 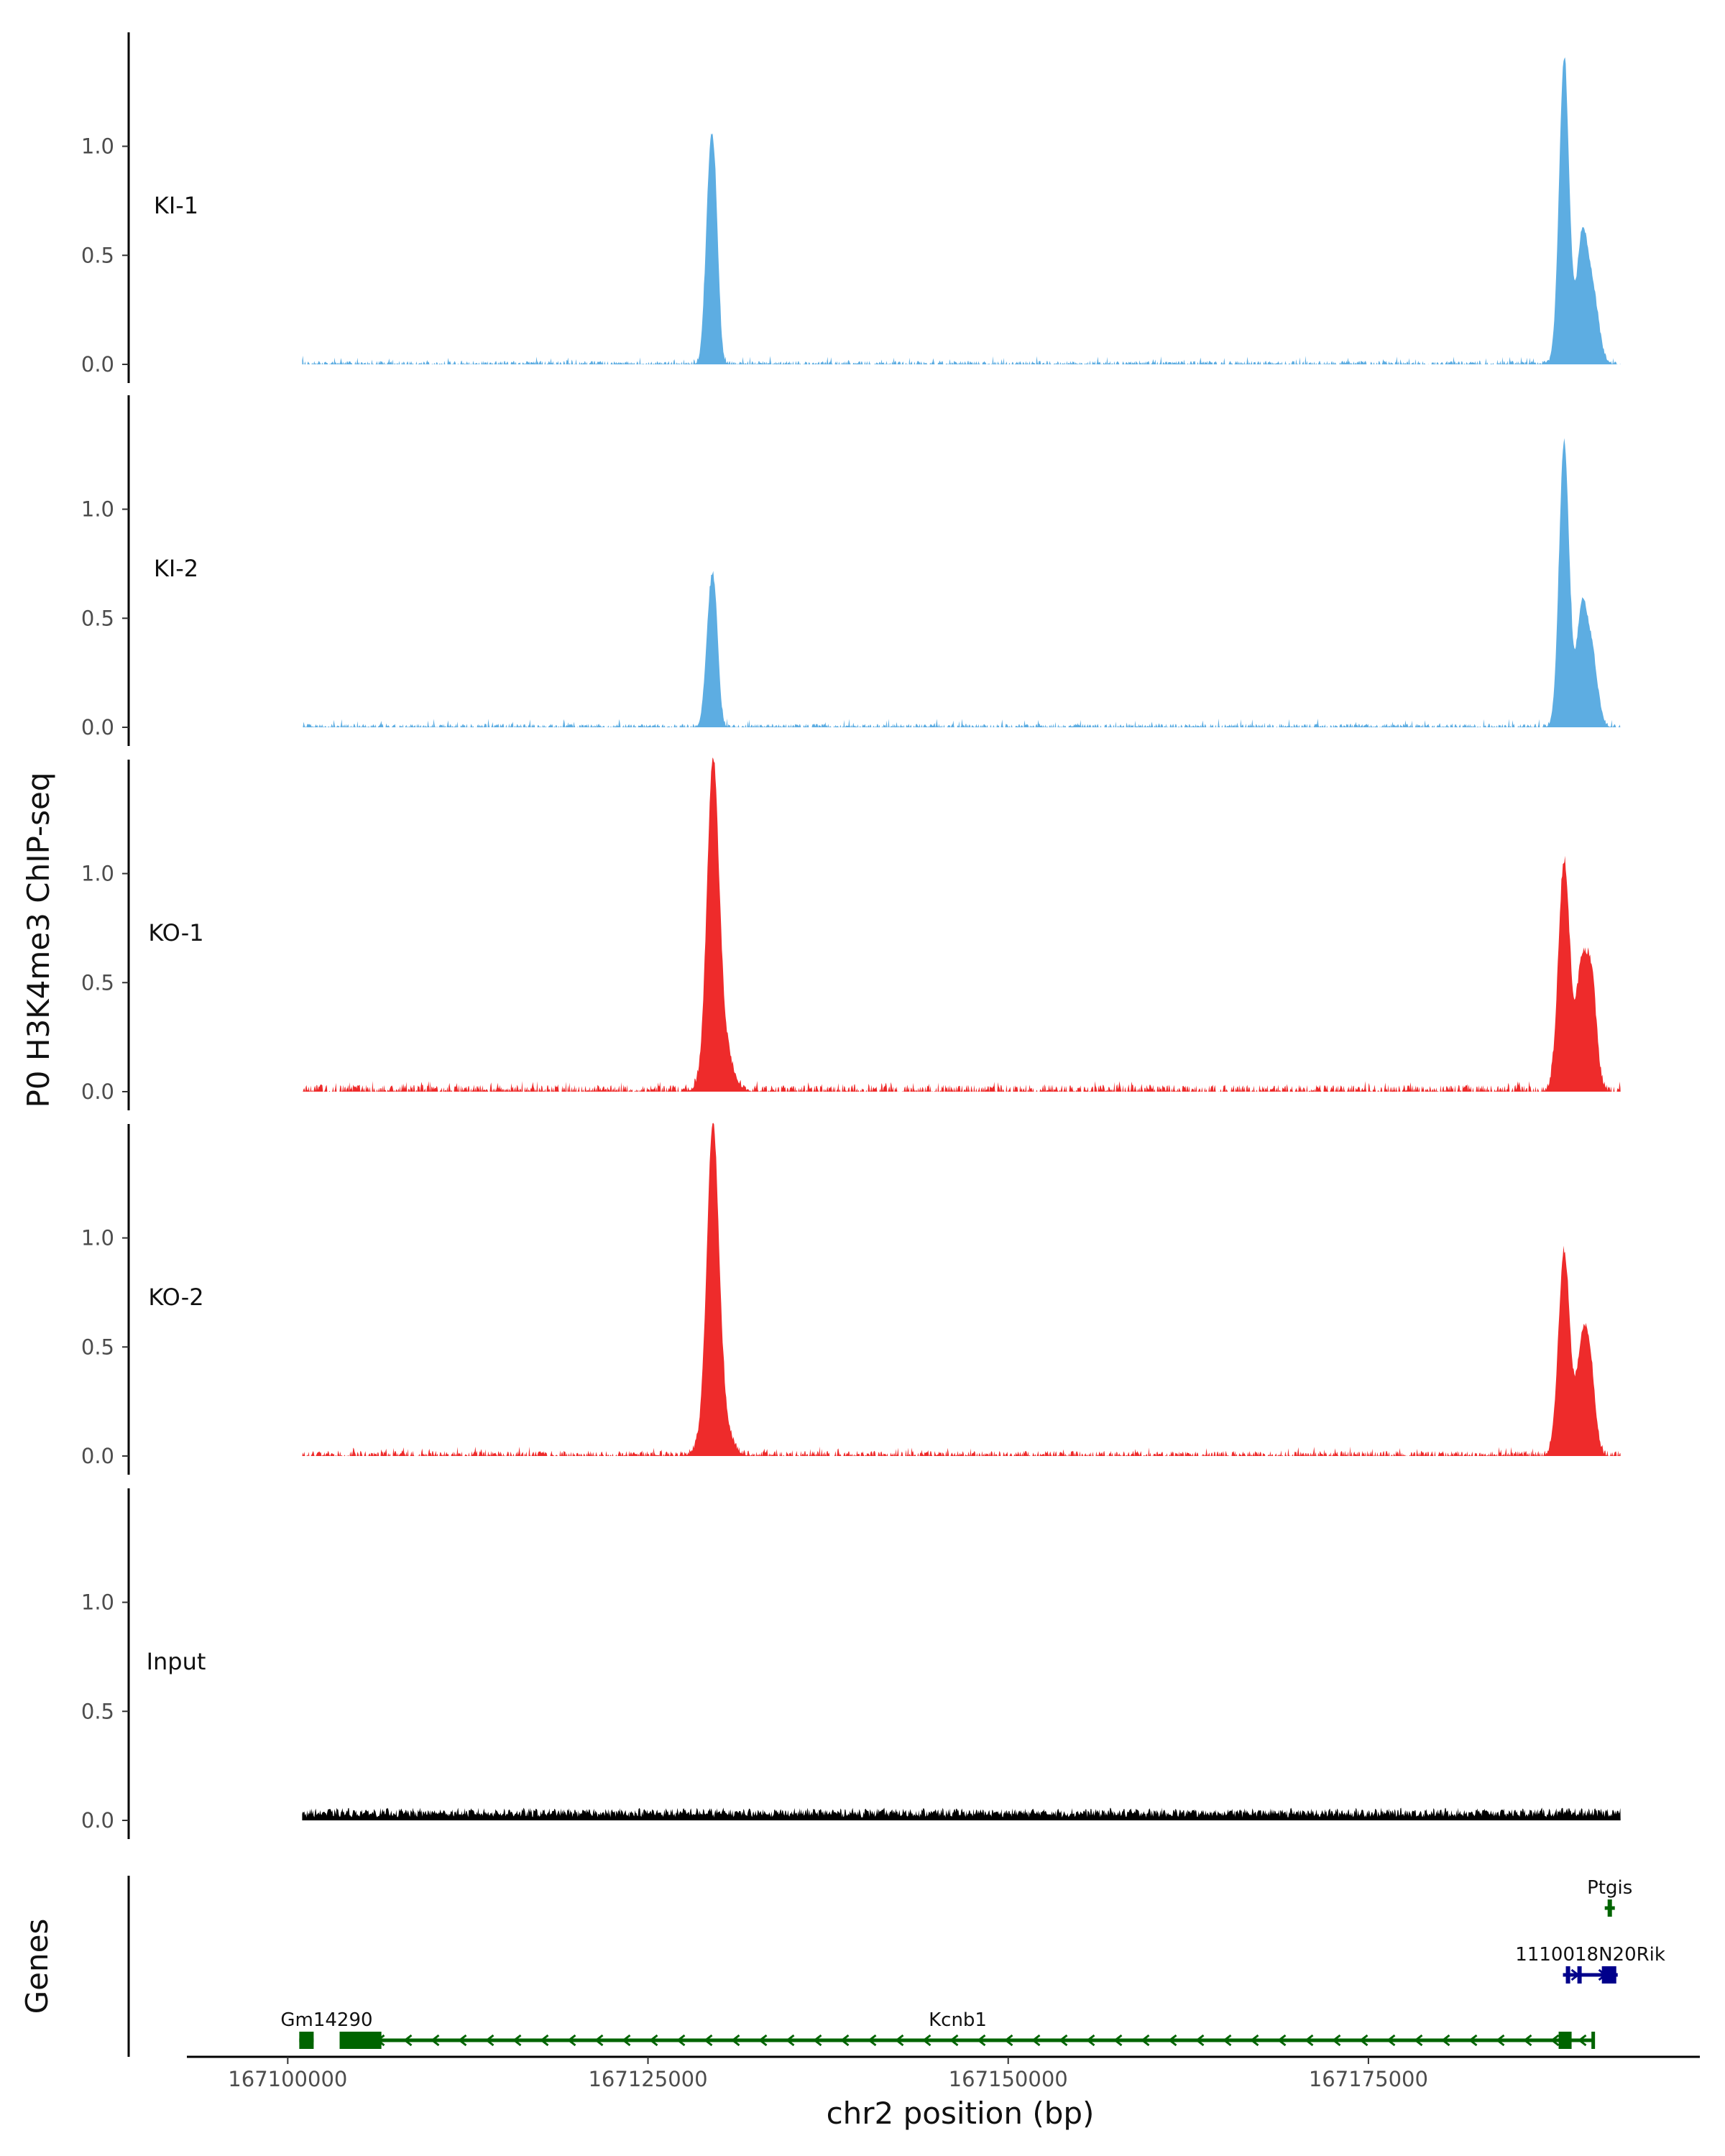 What do you see at coordinates (176, 205) in the screenshot?
I see `track-label: KI-1` at bounding box center [176, 205].